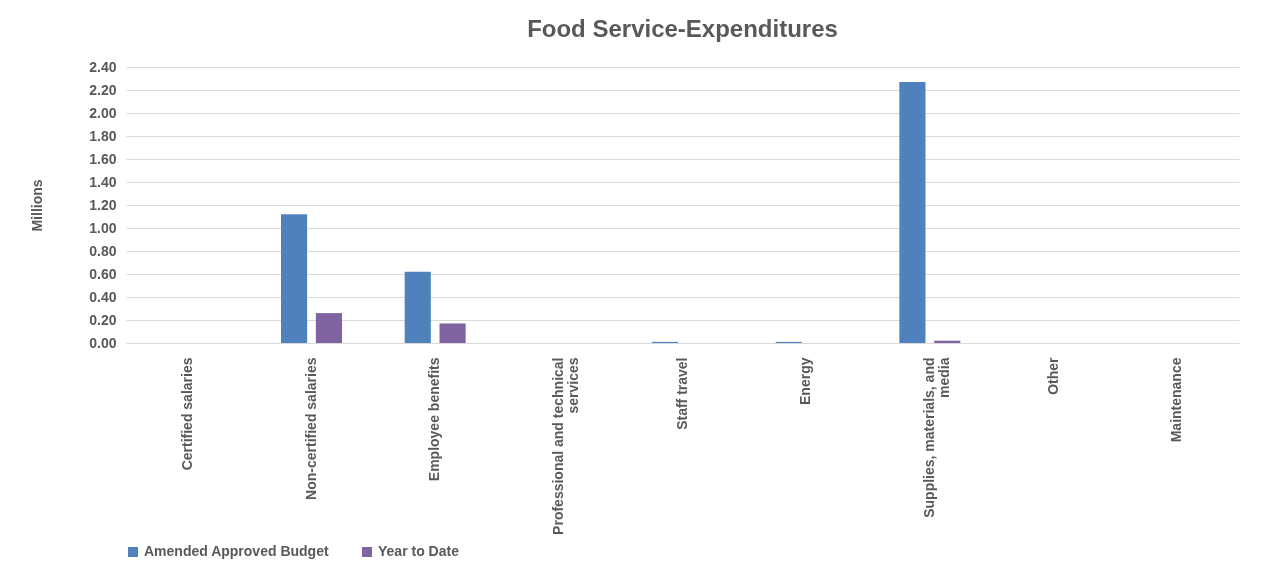 This screenshot has height=571, width=1261. What do you see at coordinates (310, 428) in the screenshot?
I see `x-tick-label: Non-certified salaries` at bounding box center [310, 428].